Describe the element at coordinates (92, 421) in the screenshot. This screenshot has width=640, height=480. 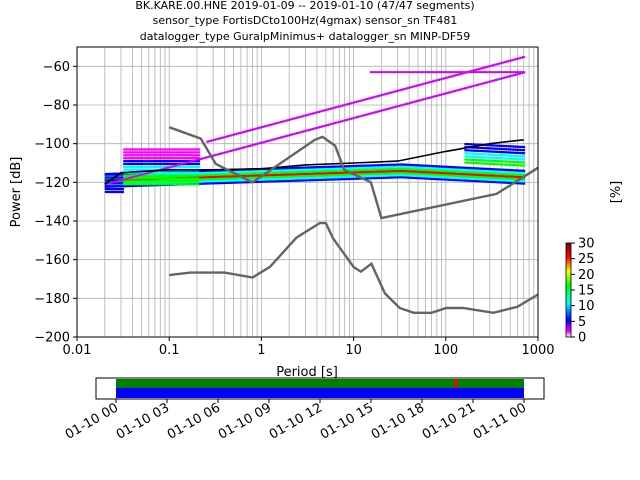
I see `time-tick-label: 01-10 00` at that location.